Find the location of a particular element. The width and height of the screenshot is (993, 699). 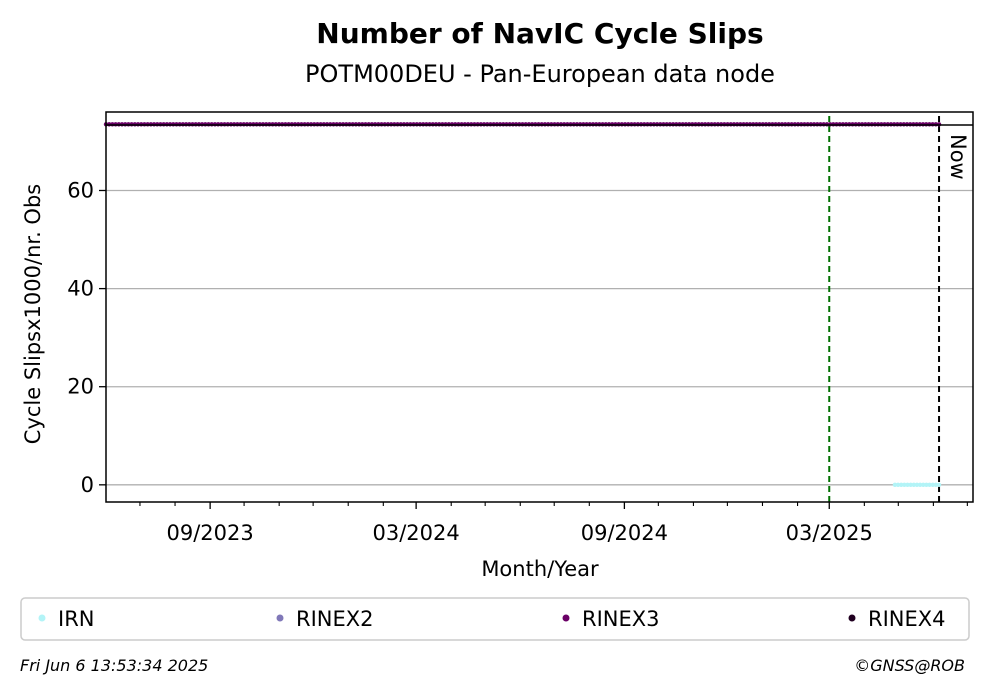

legend-marker-rinex4 is located at coordinates (852, 618).